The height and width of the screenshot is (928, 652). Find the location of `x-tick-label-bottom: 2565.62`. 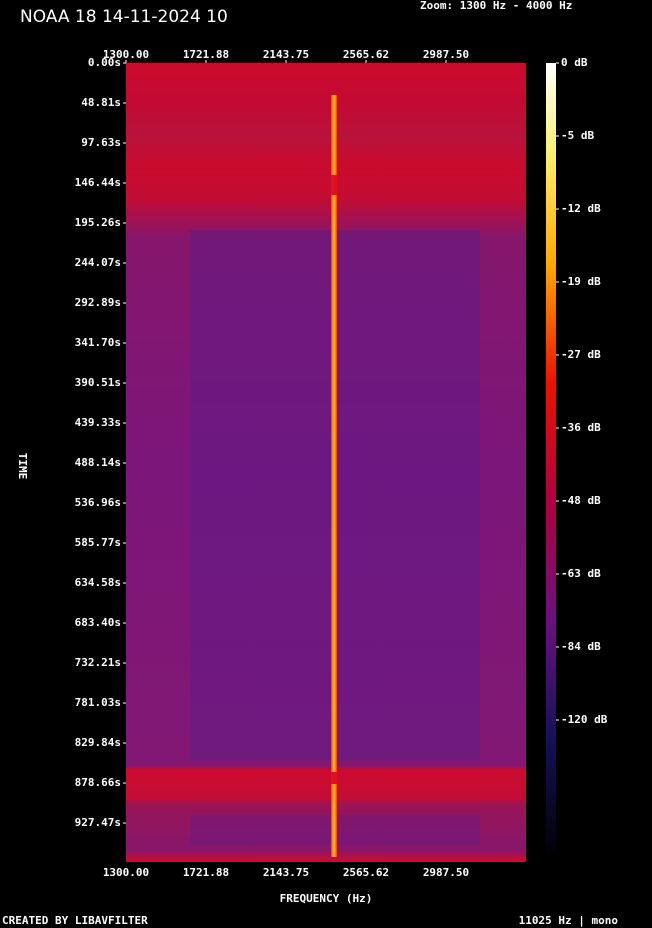

x-tick-label-bottom: 2565.62 is located at coordinates (366, 872).